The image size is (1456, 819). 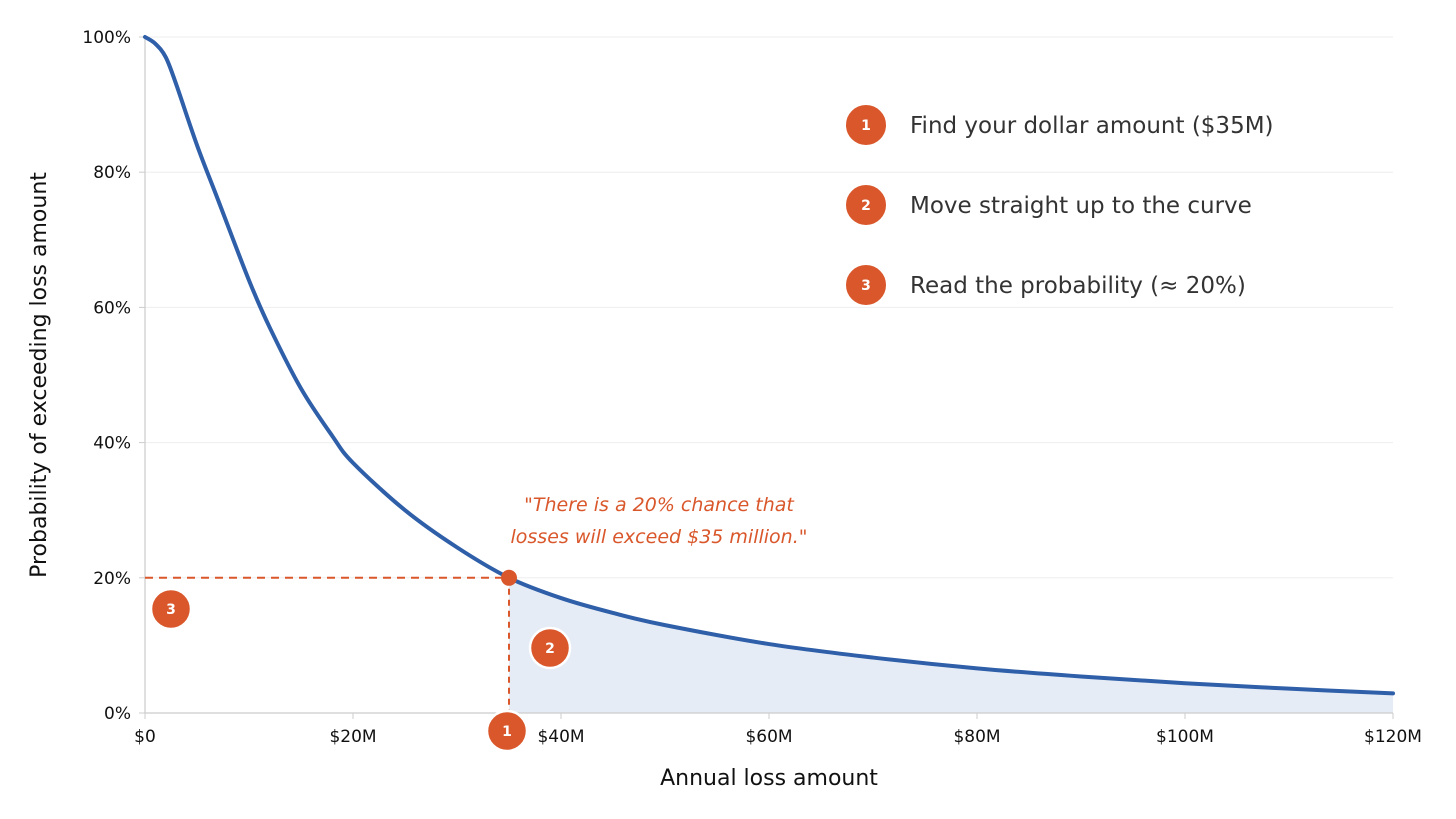 I want to click on y-axis-title: Probability of exceeding loss amount, so click(x=39, y=375).